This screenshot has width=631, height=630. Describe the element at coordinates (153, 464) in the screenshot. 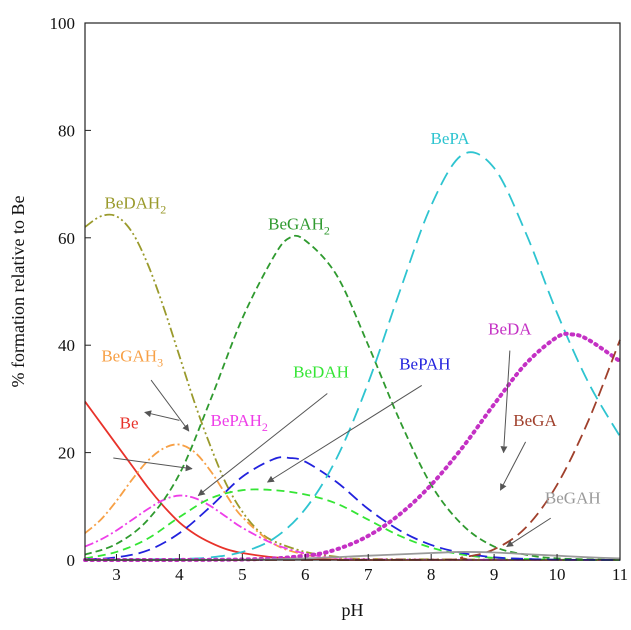

I see `annotation-arrow-be` at that location.